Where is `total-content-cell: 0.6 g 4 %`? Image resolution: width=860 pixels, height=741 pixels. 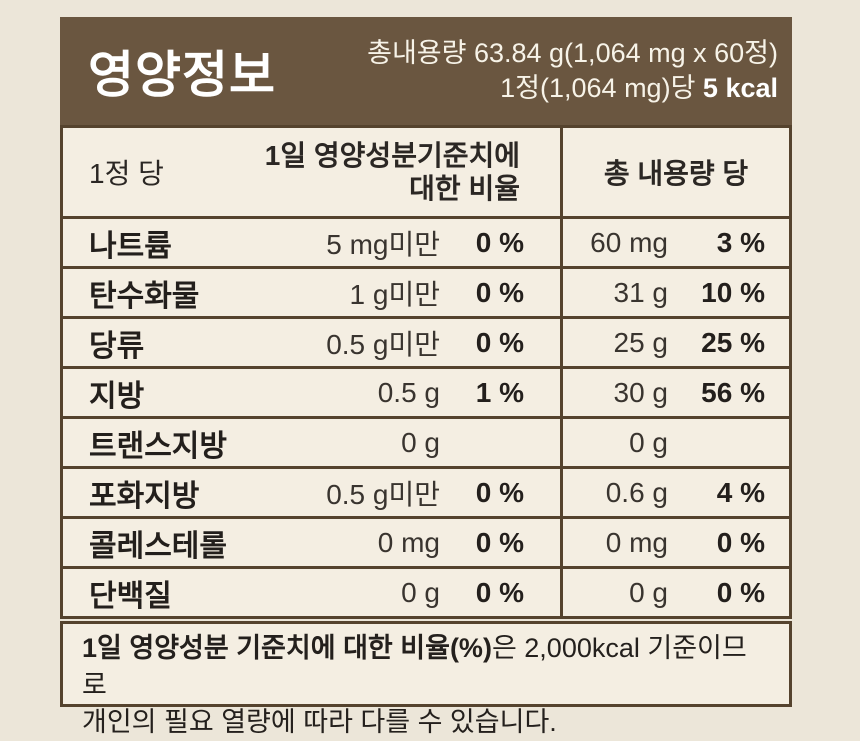 total-content-cell: 0.6 g 4 % is located at coordinates (674, 492).